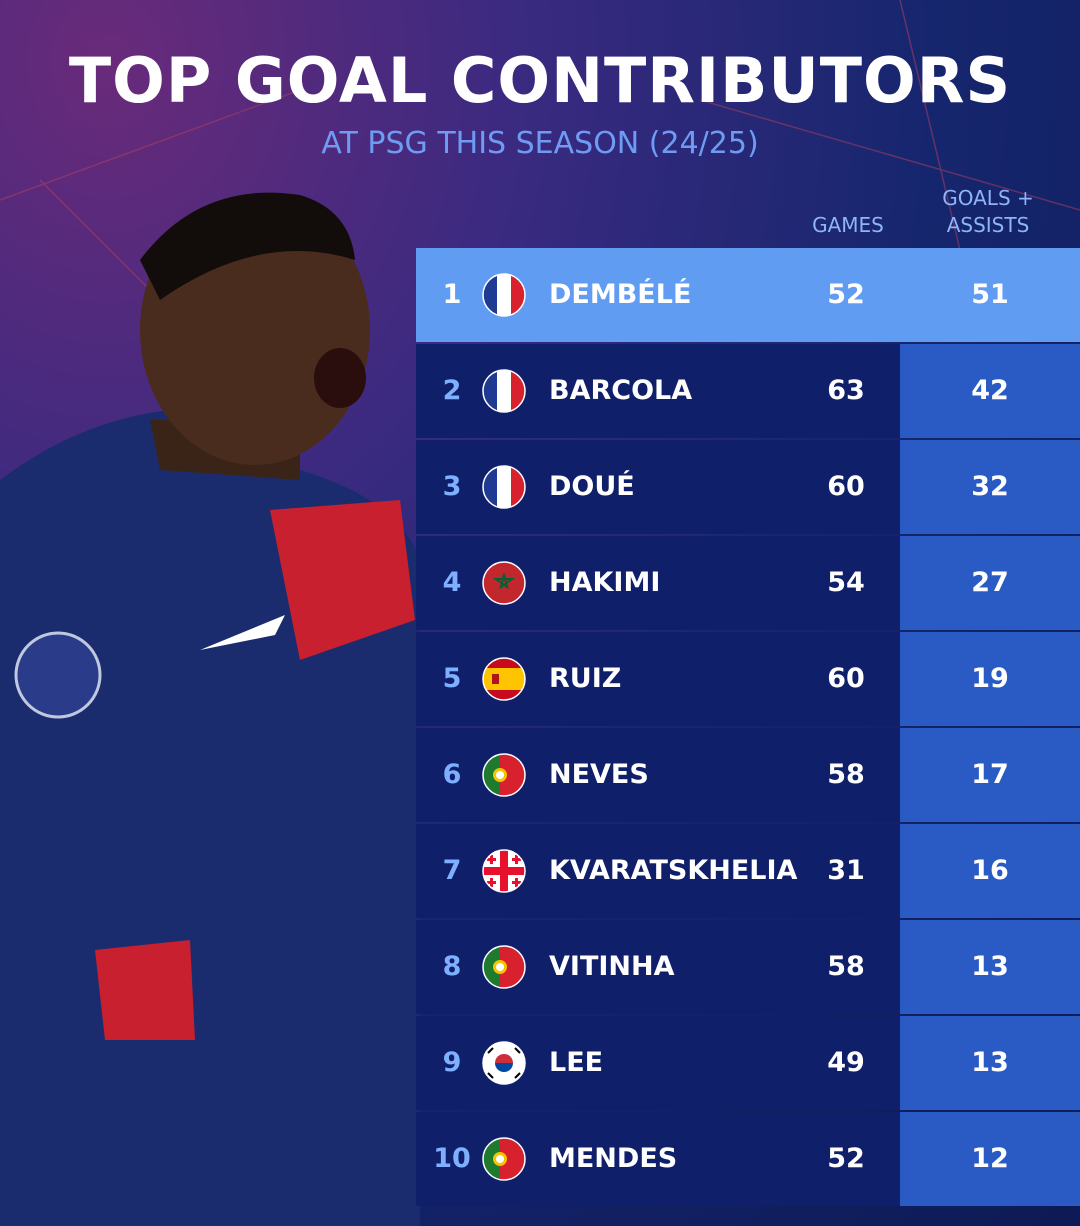 This screenshot has width=1080, height=1226. What do you see at coordinates (748, 775) in the screenshot?
I see `table-row: 6 NEVES 58 17` at bounding box center [748, 775].